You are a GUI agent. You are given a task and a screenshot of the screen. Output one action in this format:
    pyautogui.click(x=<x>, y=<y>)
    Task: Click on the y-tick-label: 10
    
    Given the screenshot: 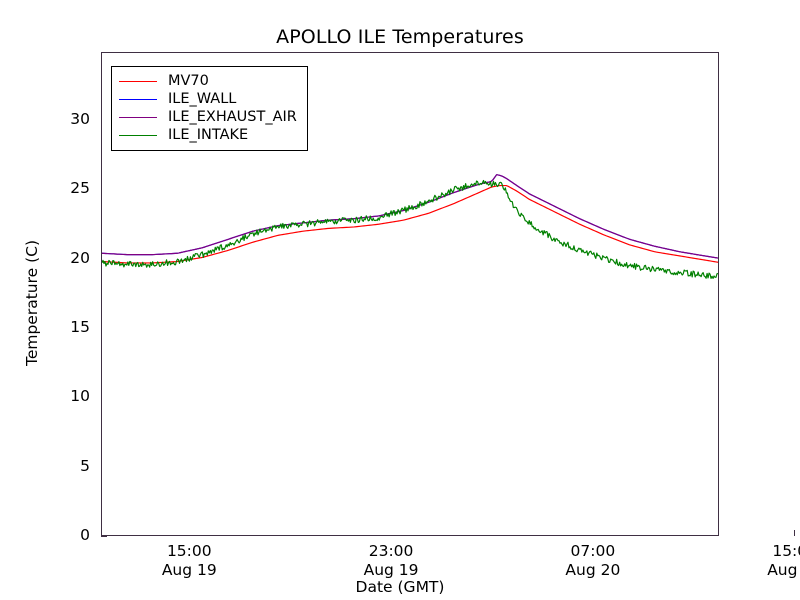 What is the action you would take?
    pyautogui.click(x=80, y=396)
    